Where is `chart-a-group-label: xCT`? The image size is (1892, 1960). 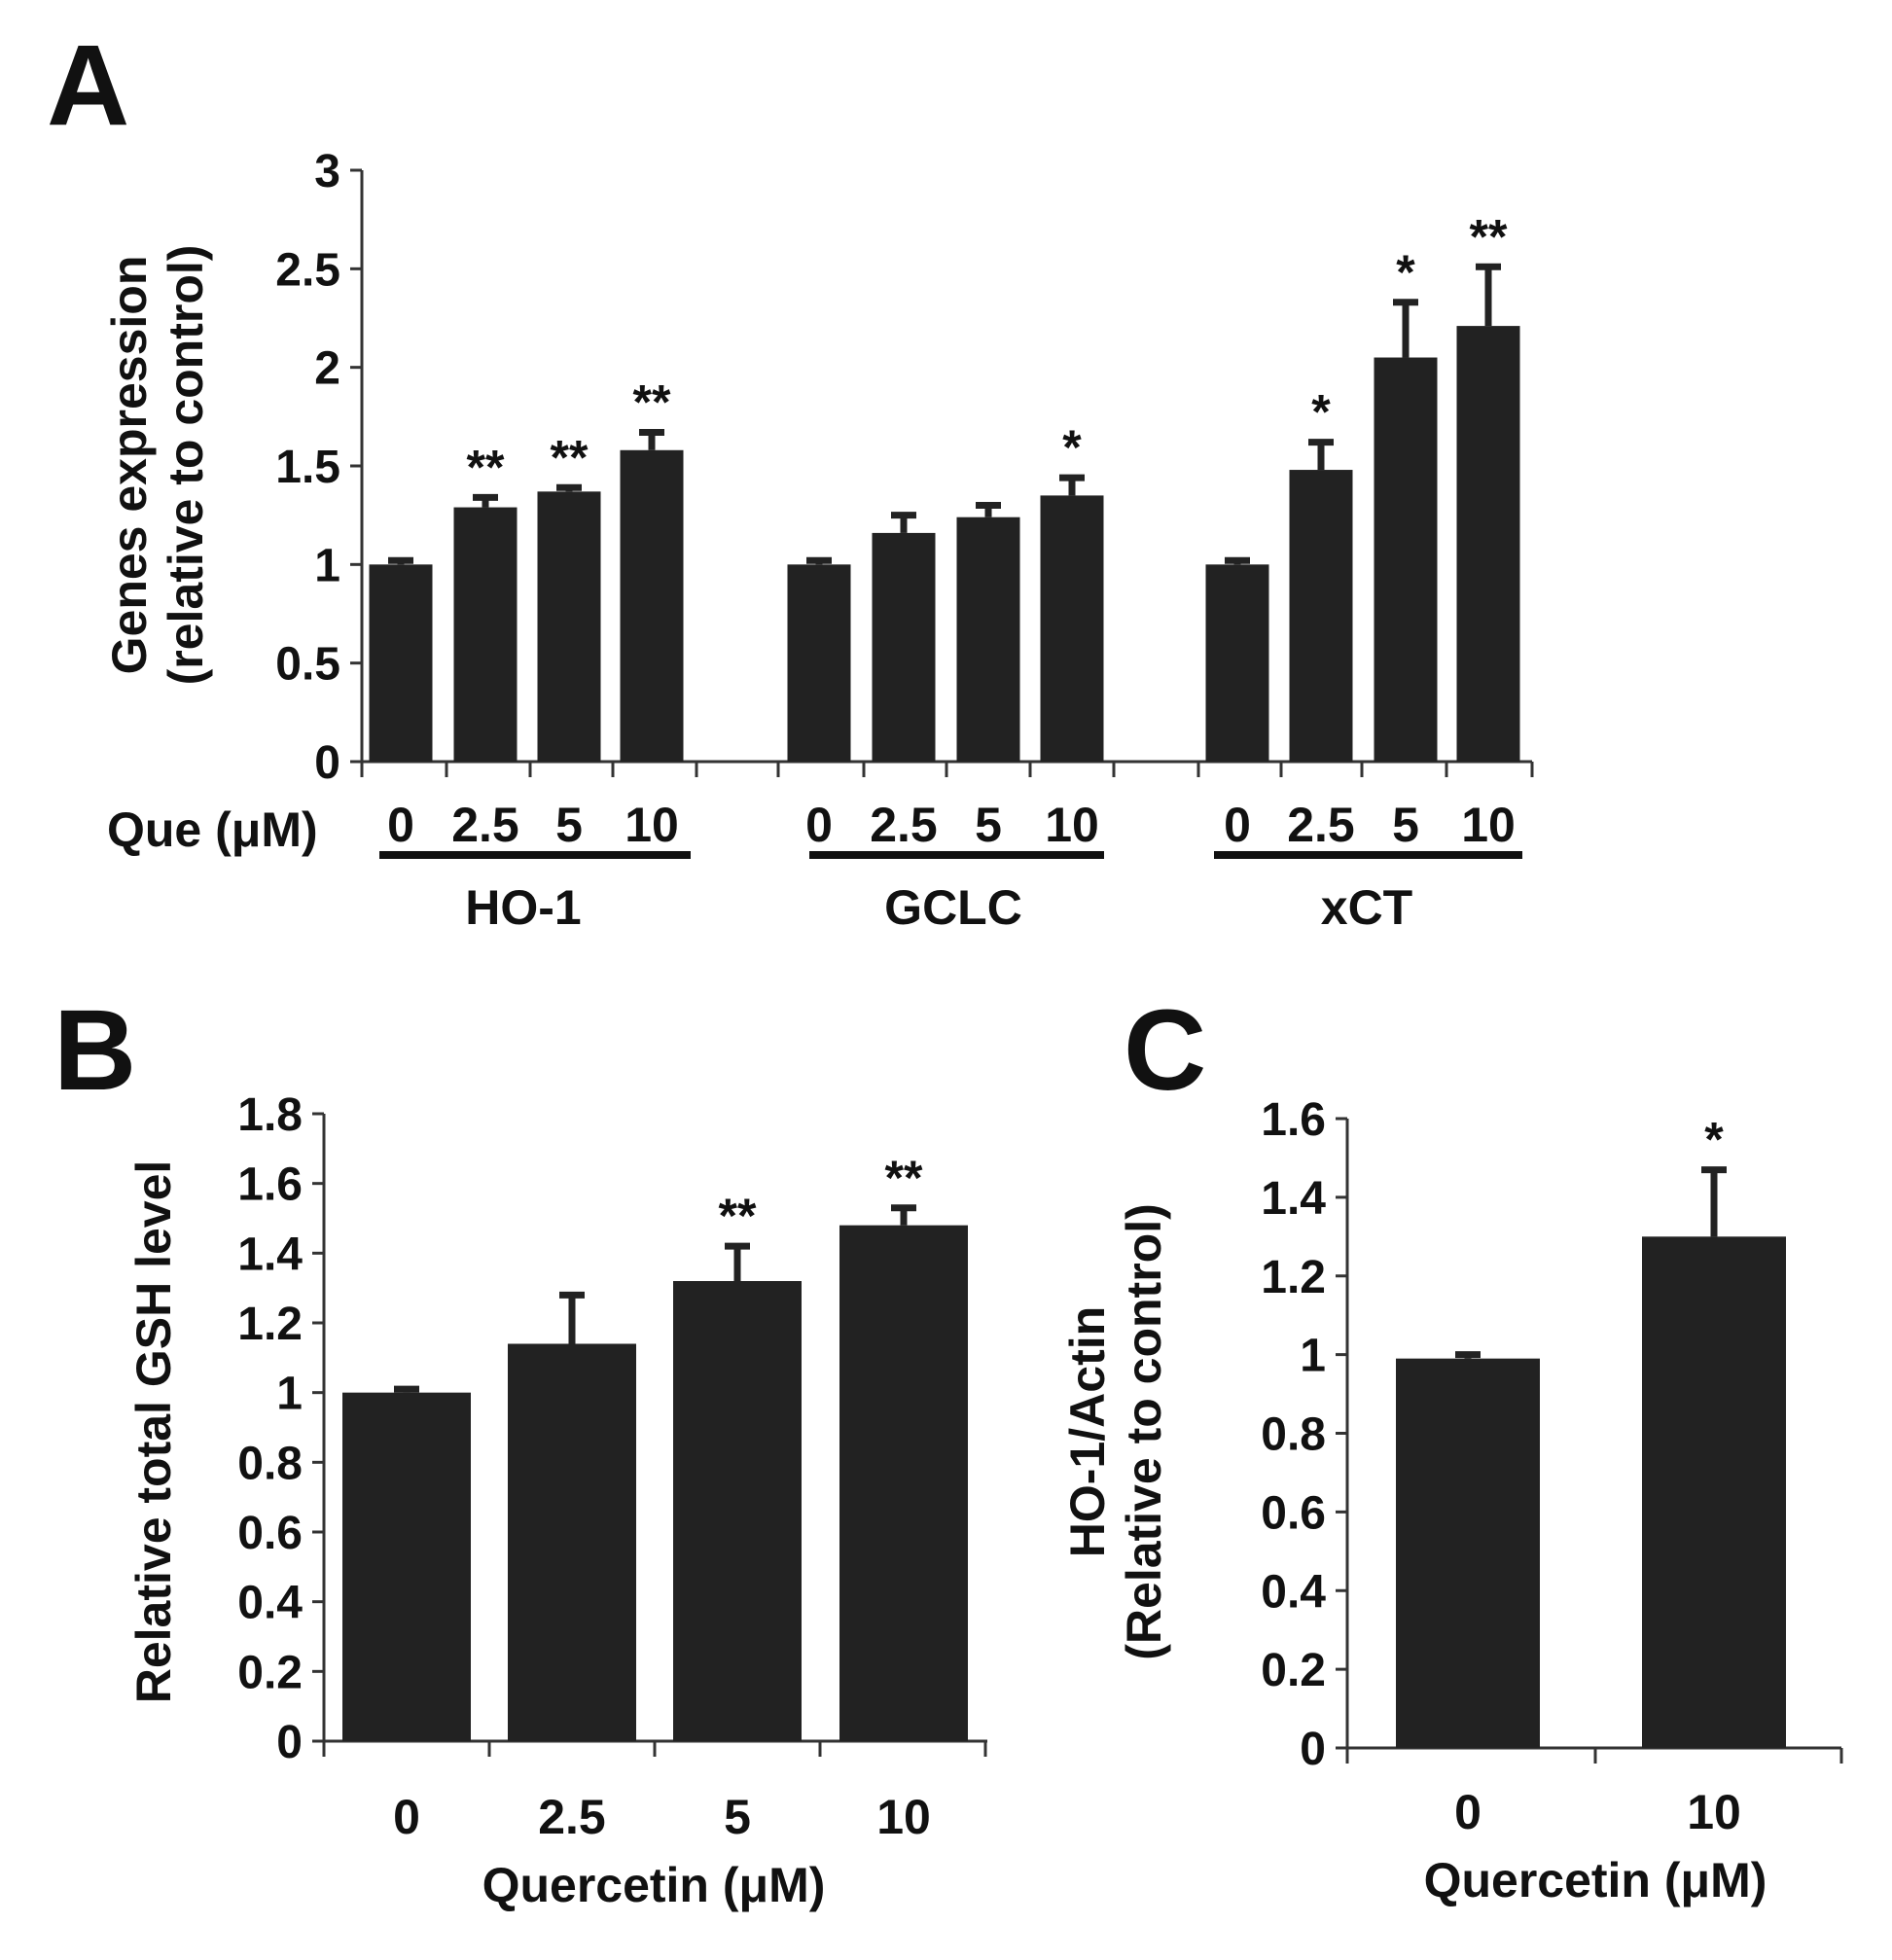 chart-a-group-label: xCT is located at coordinates (1366, 907).